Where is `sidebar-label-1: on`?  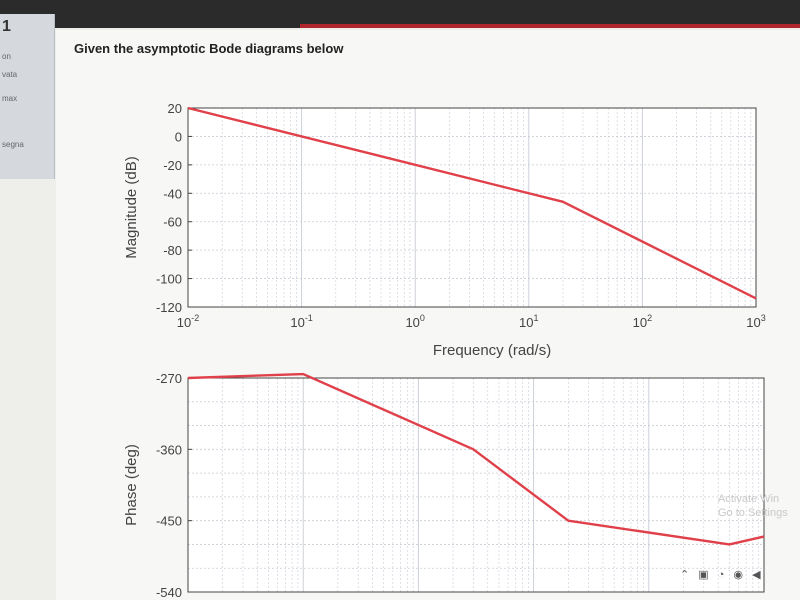
sidebar-label-1: on is located at coordinates (6, 56).